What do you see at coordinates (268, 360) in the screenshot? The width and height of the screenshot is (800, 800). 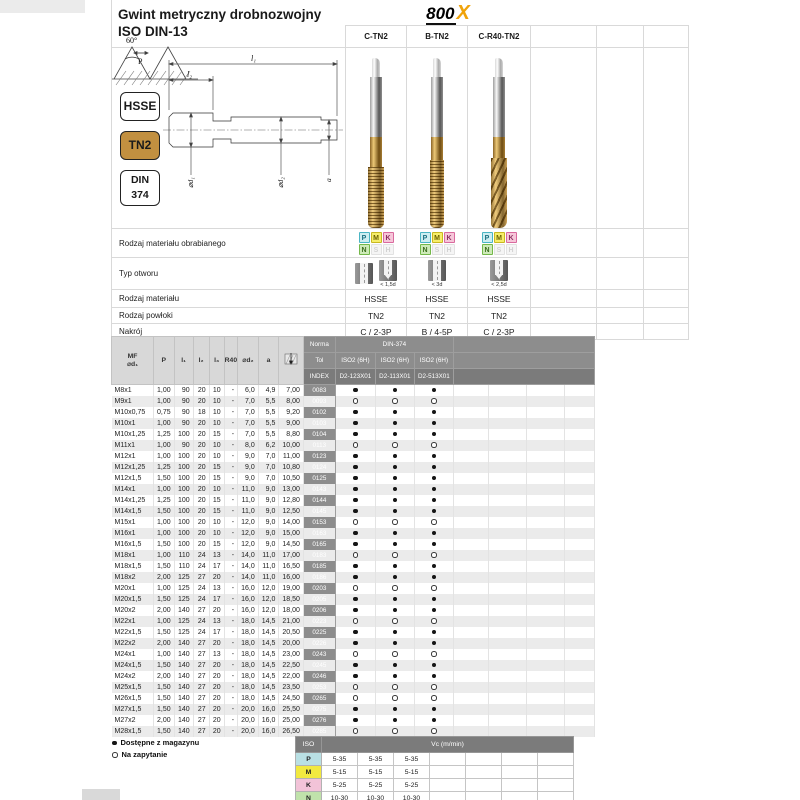 I see `col-header: a` at bounding box center [268, 360].